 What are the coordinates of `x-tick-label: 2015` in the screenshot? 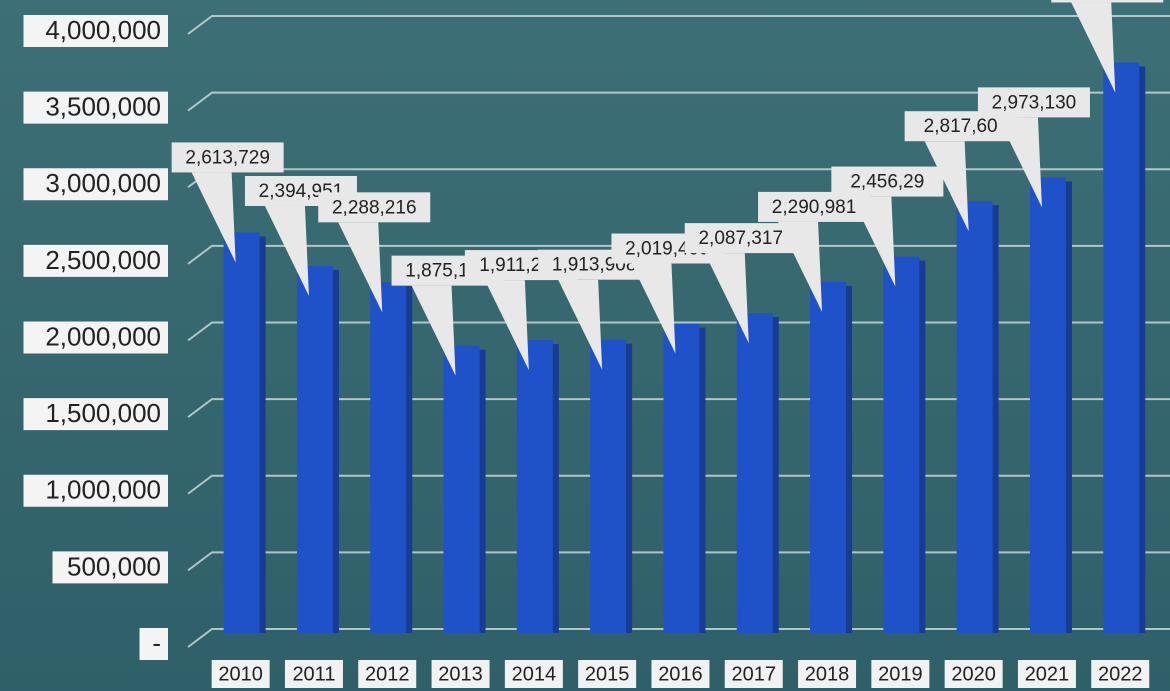 It's located at (607, 674).